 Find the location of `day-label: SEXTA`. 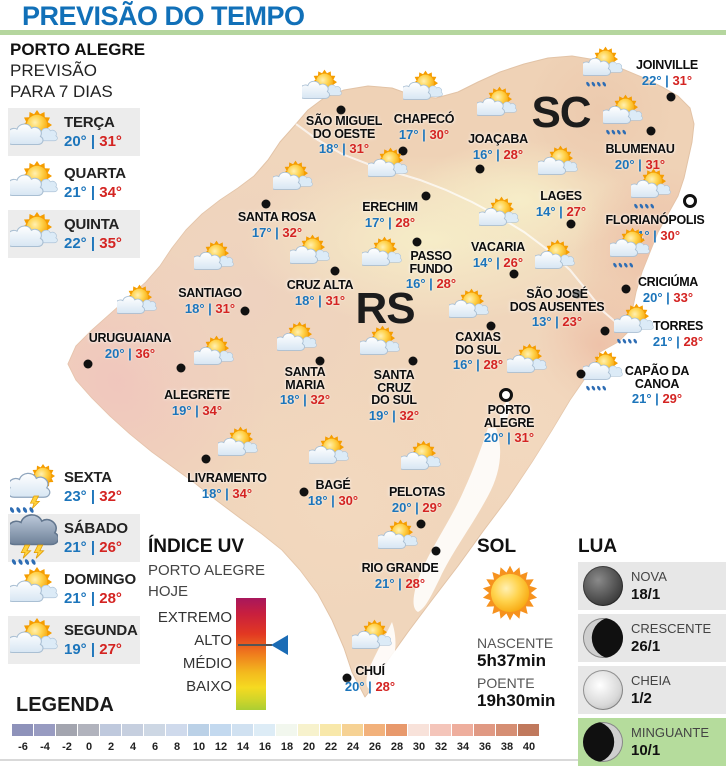

day-label: SEXTA is located at coordinates (88, 477).